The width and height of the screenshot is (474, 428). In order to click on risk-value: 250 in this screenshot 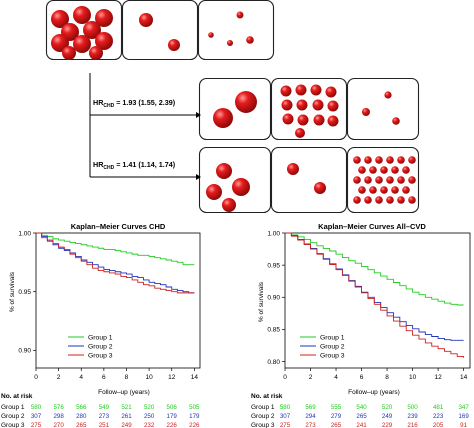, I will do `click(149, 416)`.